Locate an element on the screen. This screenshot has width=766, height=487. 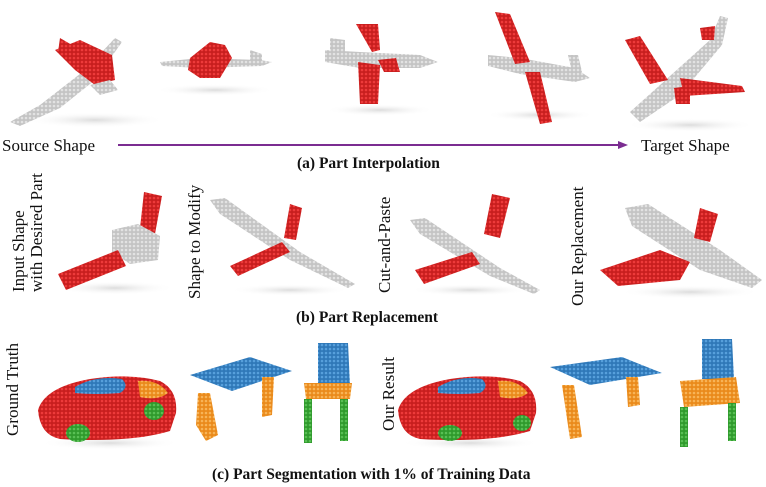
ground-truth-car is located at coordinates (109, 413).